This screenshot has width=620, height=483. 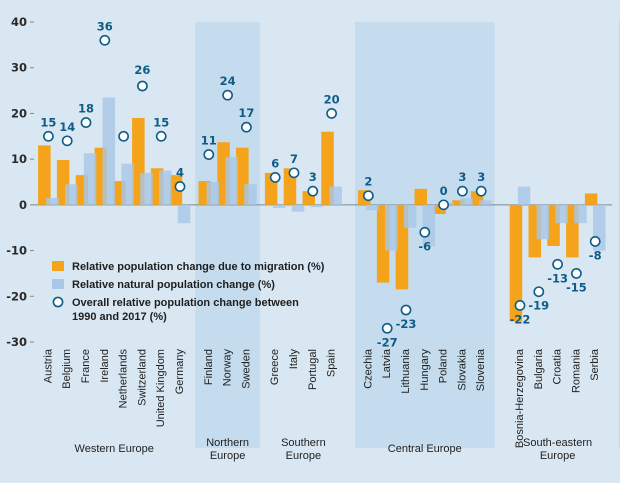 I want to click on marker-overall-spain, so click(x=331, y=113).